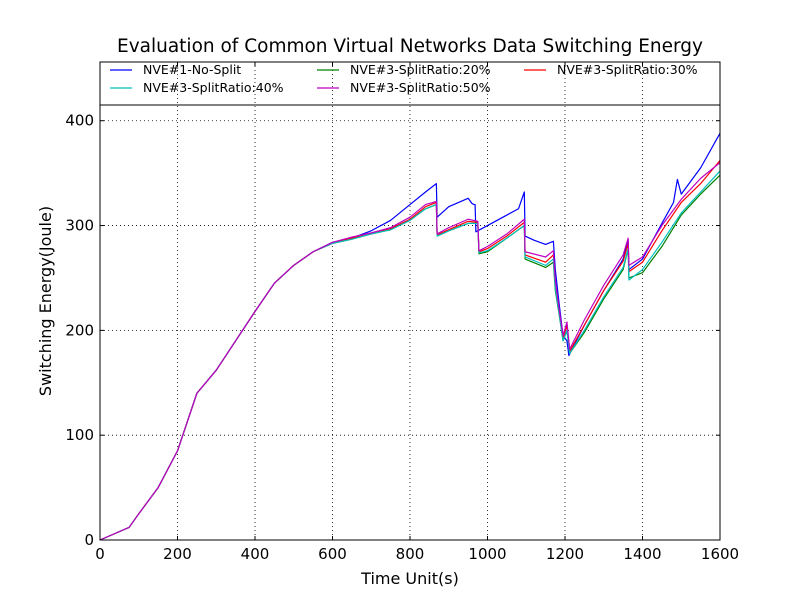  I want to click on y-axis-label: Switching Energy(Joule), so click(45, 301).